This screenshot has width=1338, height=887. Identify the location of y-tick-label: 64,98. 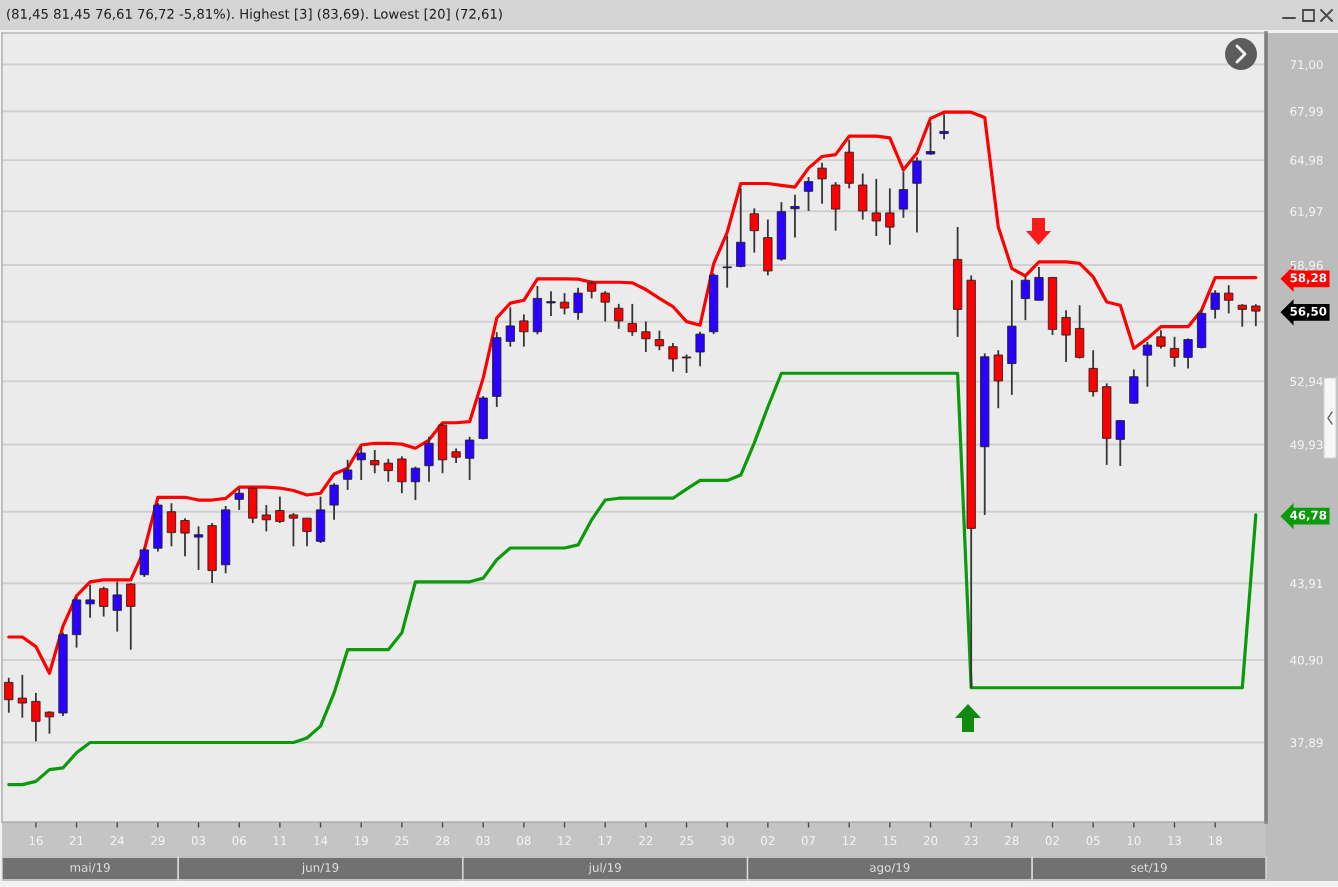
(1306, 160).